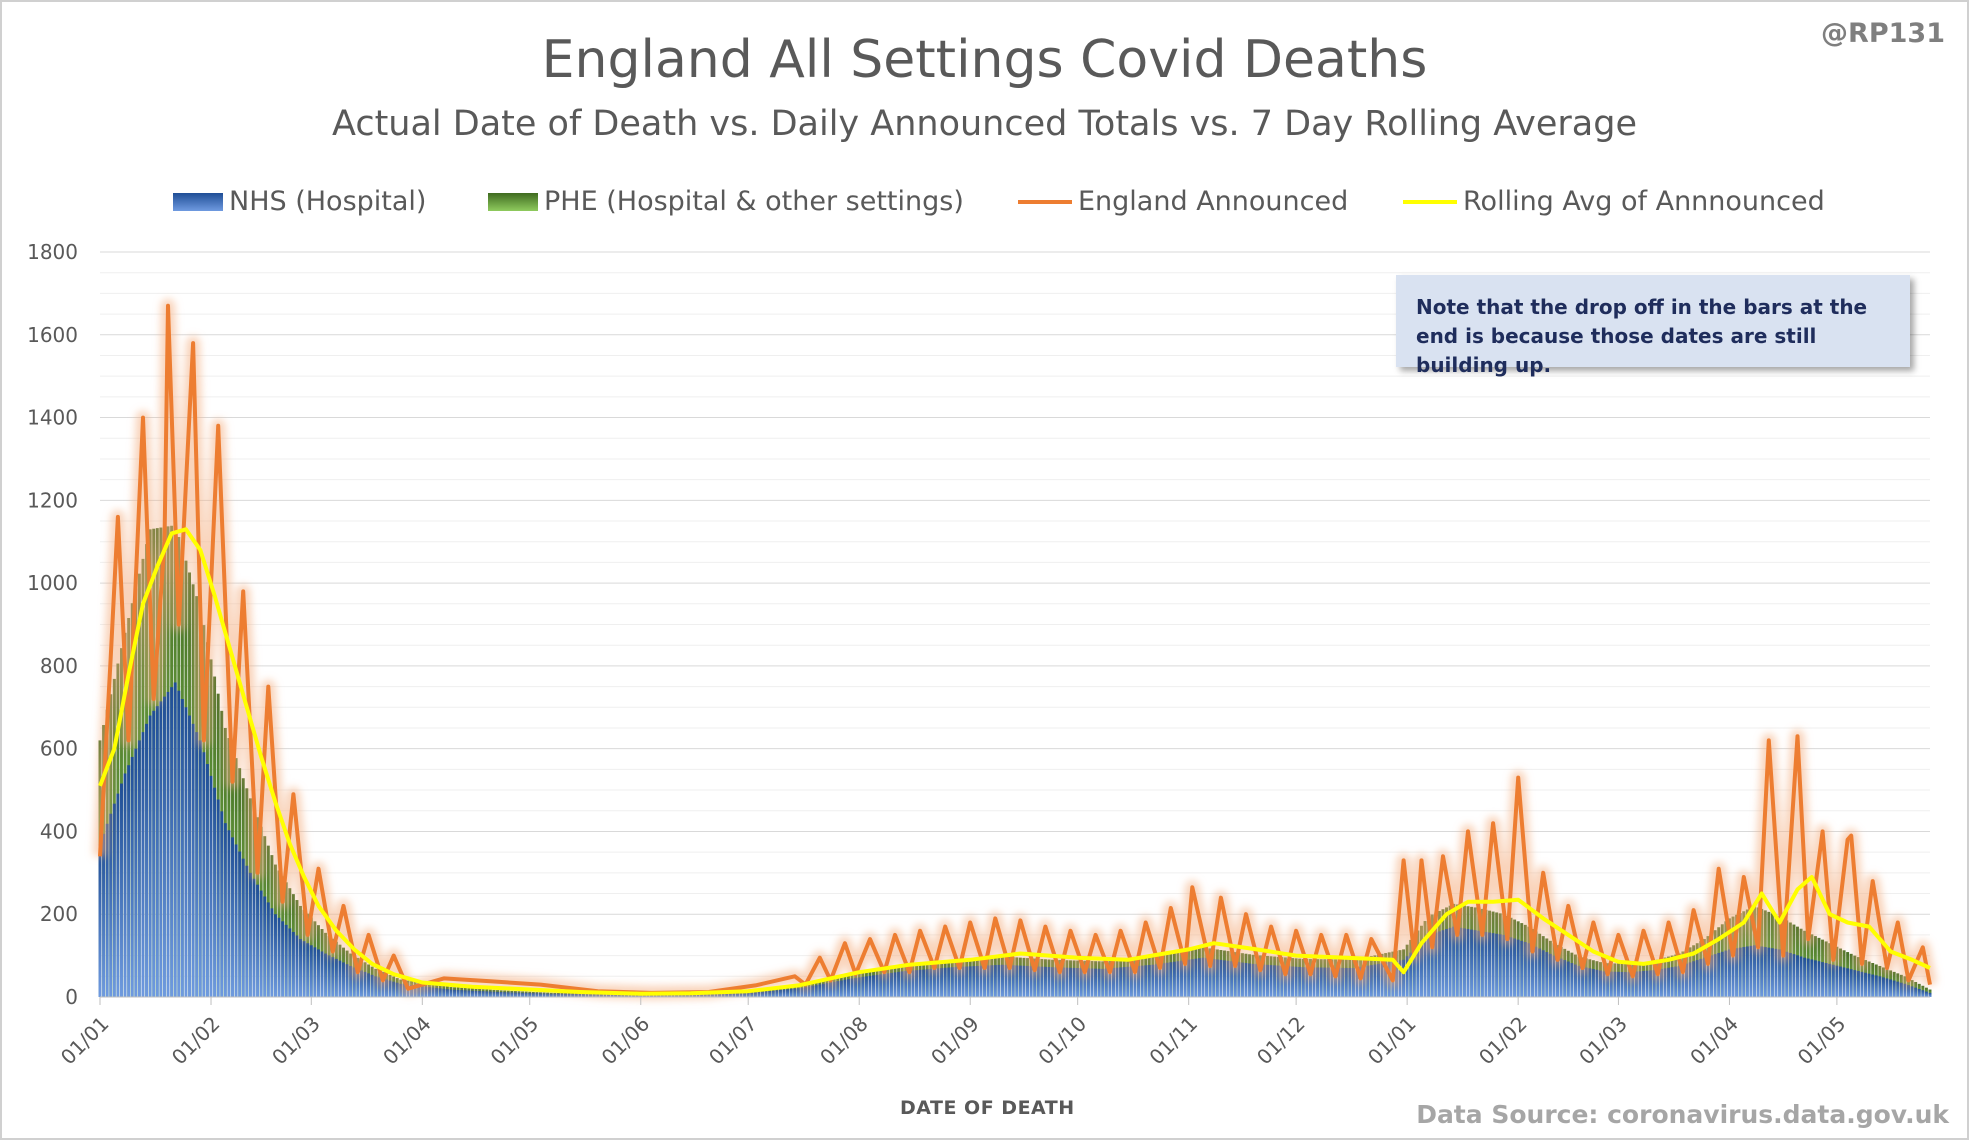 The width and height of the screenshot is (1969, 1140). Describe the element at coordinates (1213, 201) in the screenshot. I see `legend-label-announced: England Announced` at that location.